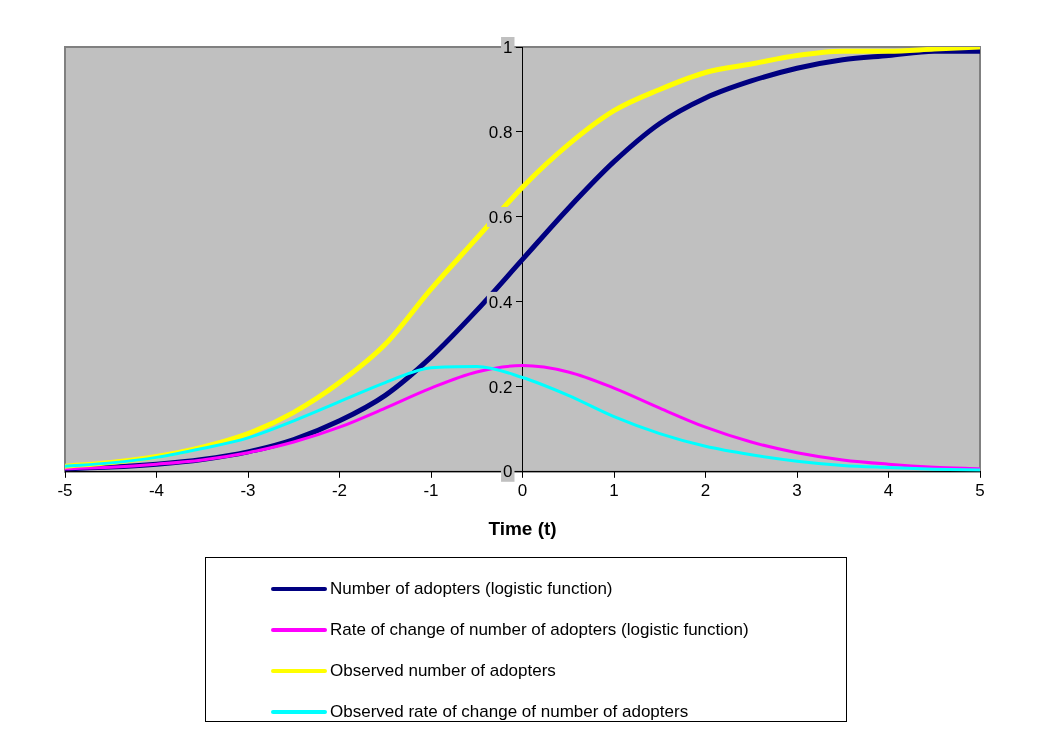 This screenshot has height=740, width=1053. What do you see at coordinates (471, 588) in the screenshot?
I see `legend-label: Number of adopters (logistic function)` at bounding box center [471, 588].